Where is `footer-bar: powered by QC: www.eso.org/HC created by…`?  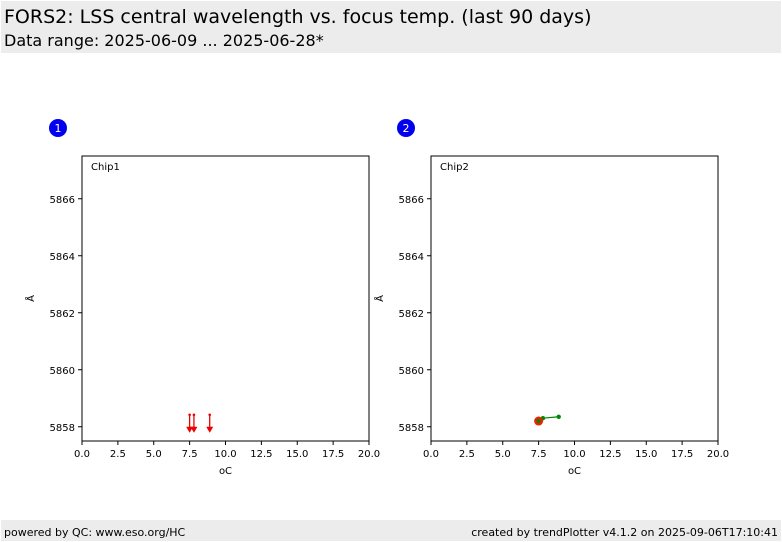
footer-bar: powered by QC: www.eso.org/HC created by… is located at coordinates (391, 530).